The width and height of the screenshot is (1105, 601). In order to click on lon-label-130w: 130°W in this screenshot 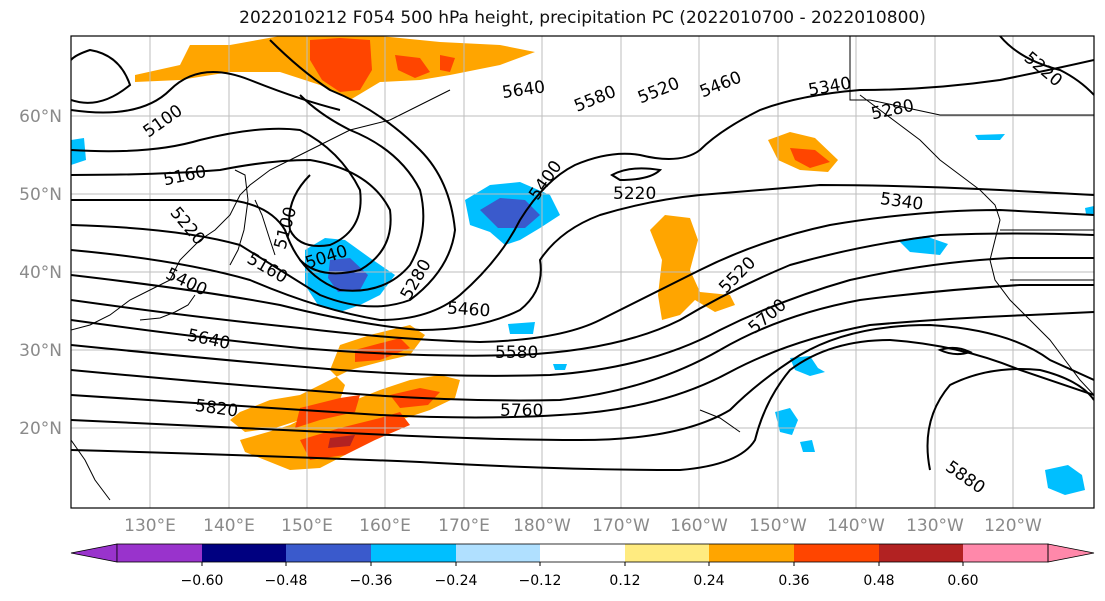, I will do `click(935, 526)`.